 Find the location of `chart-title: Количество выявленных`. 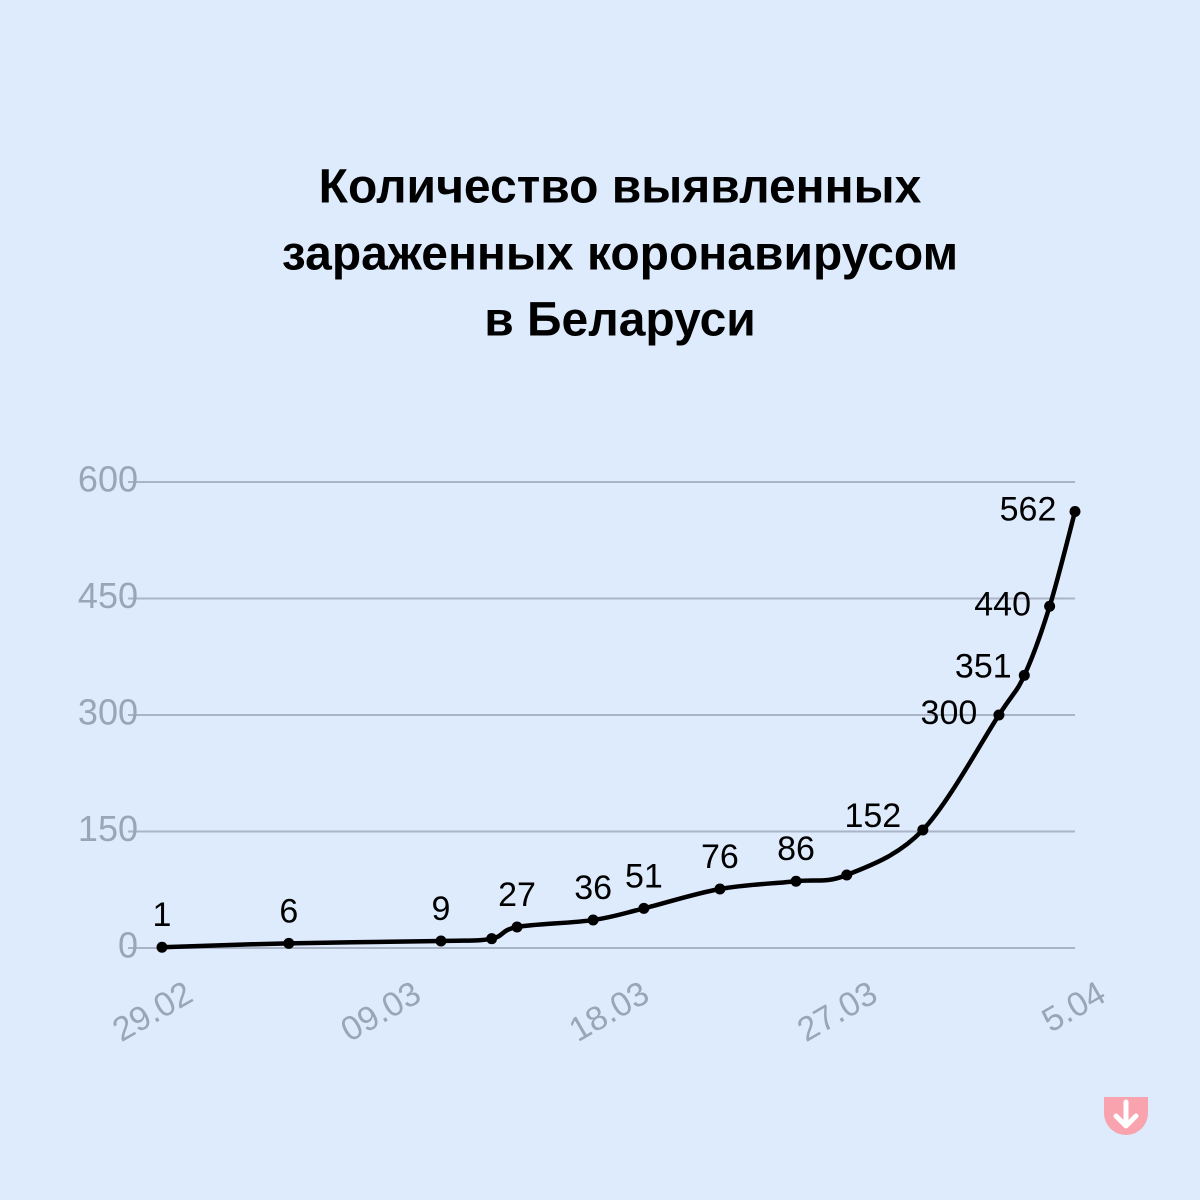

chart-title: Количество выявленных is located at coordinates (620, 187).